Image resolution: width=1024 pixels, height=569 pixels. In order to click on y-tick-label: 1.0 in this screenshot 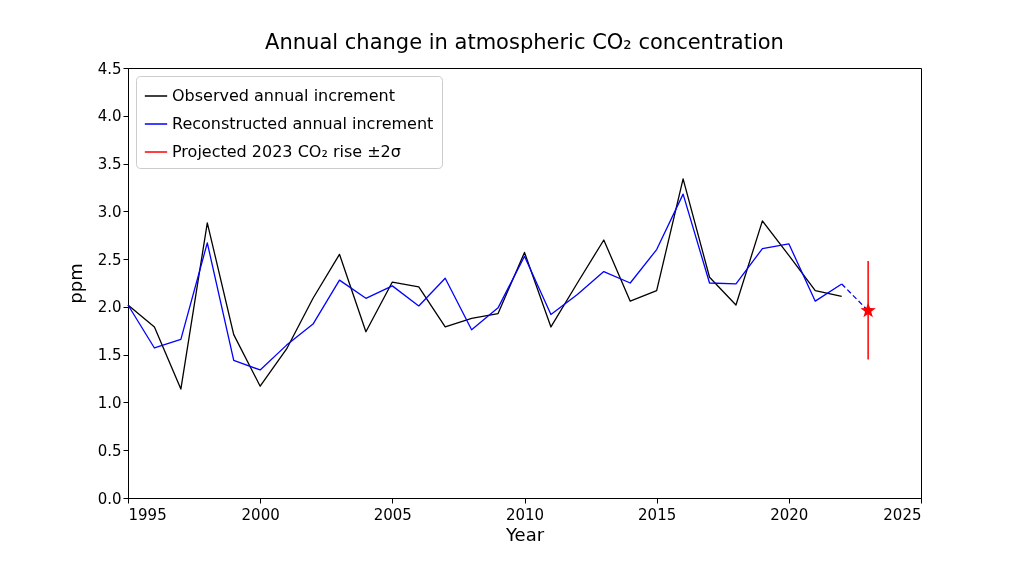, I will do `click(109, 402)`.